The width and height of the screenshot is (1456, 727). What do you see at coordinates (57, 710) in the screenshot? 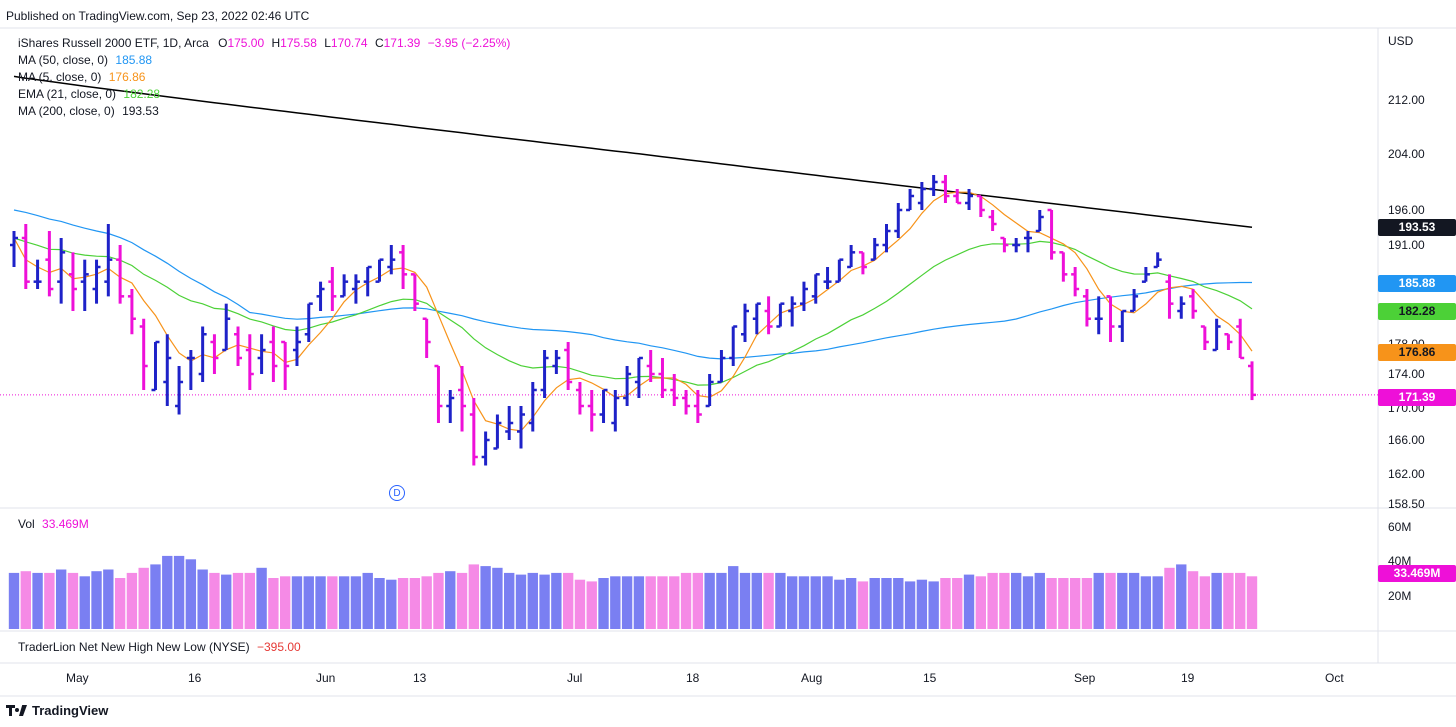
I see `tradingview-footer: TradingView` at bounding box center [57, 710].